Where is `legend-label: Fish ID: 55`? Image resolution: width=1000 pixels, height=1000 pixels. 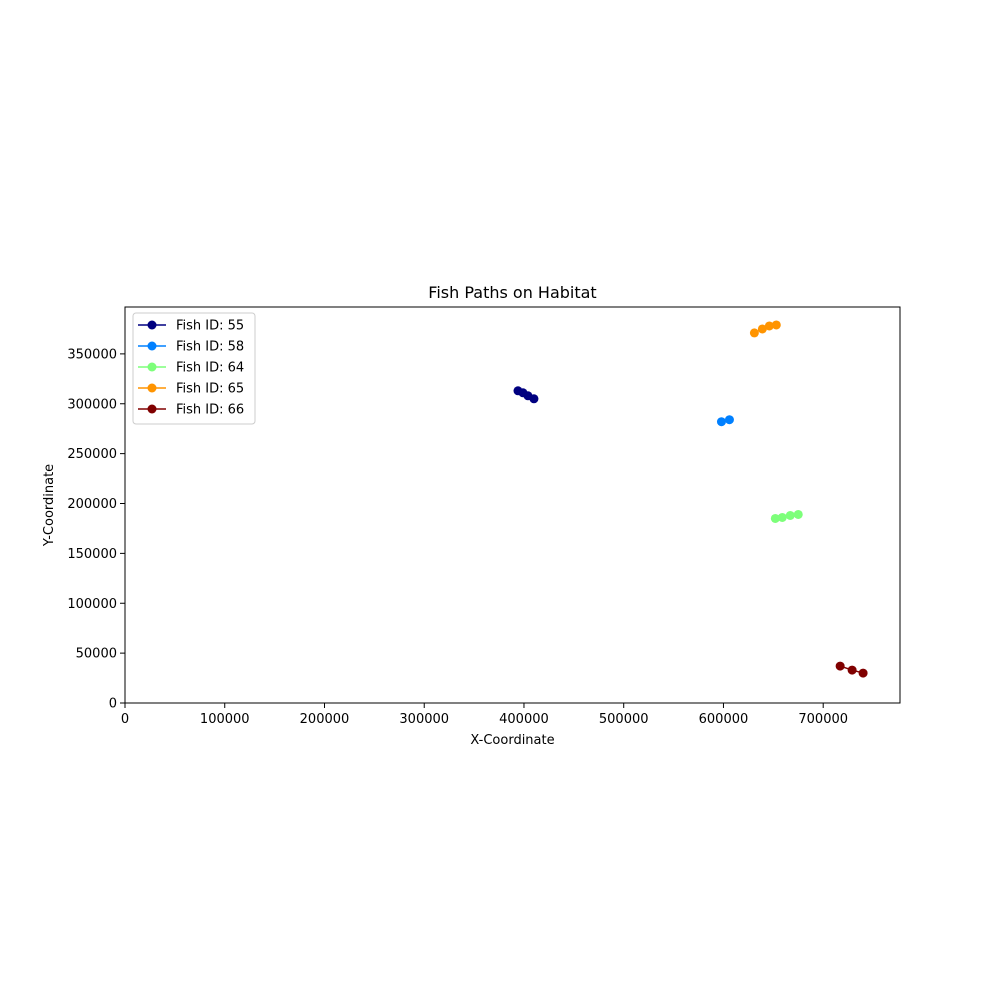
legend-label: Fish ID: 55 is located at coordinates (210, 326).